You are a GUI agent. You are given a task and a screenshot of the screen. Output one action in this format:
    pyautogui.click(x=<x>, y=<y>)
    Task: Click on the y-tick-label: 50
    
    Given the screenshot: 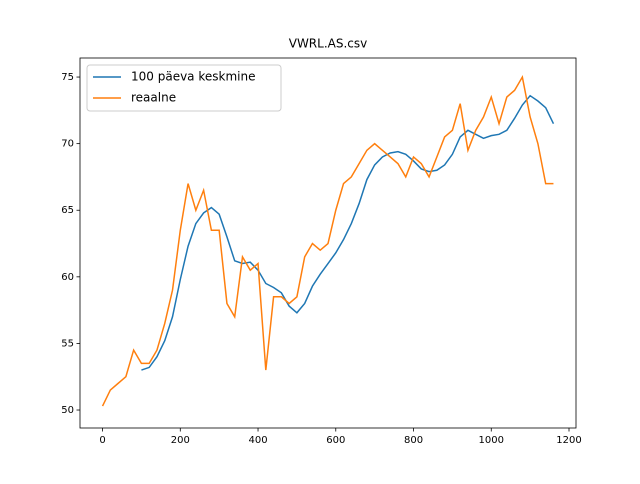 What is the action you would take?
    pyautogui.click(x=67, y=410)
    